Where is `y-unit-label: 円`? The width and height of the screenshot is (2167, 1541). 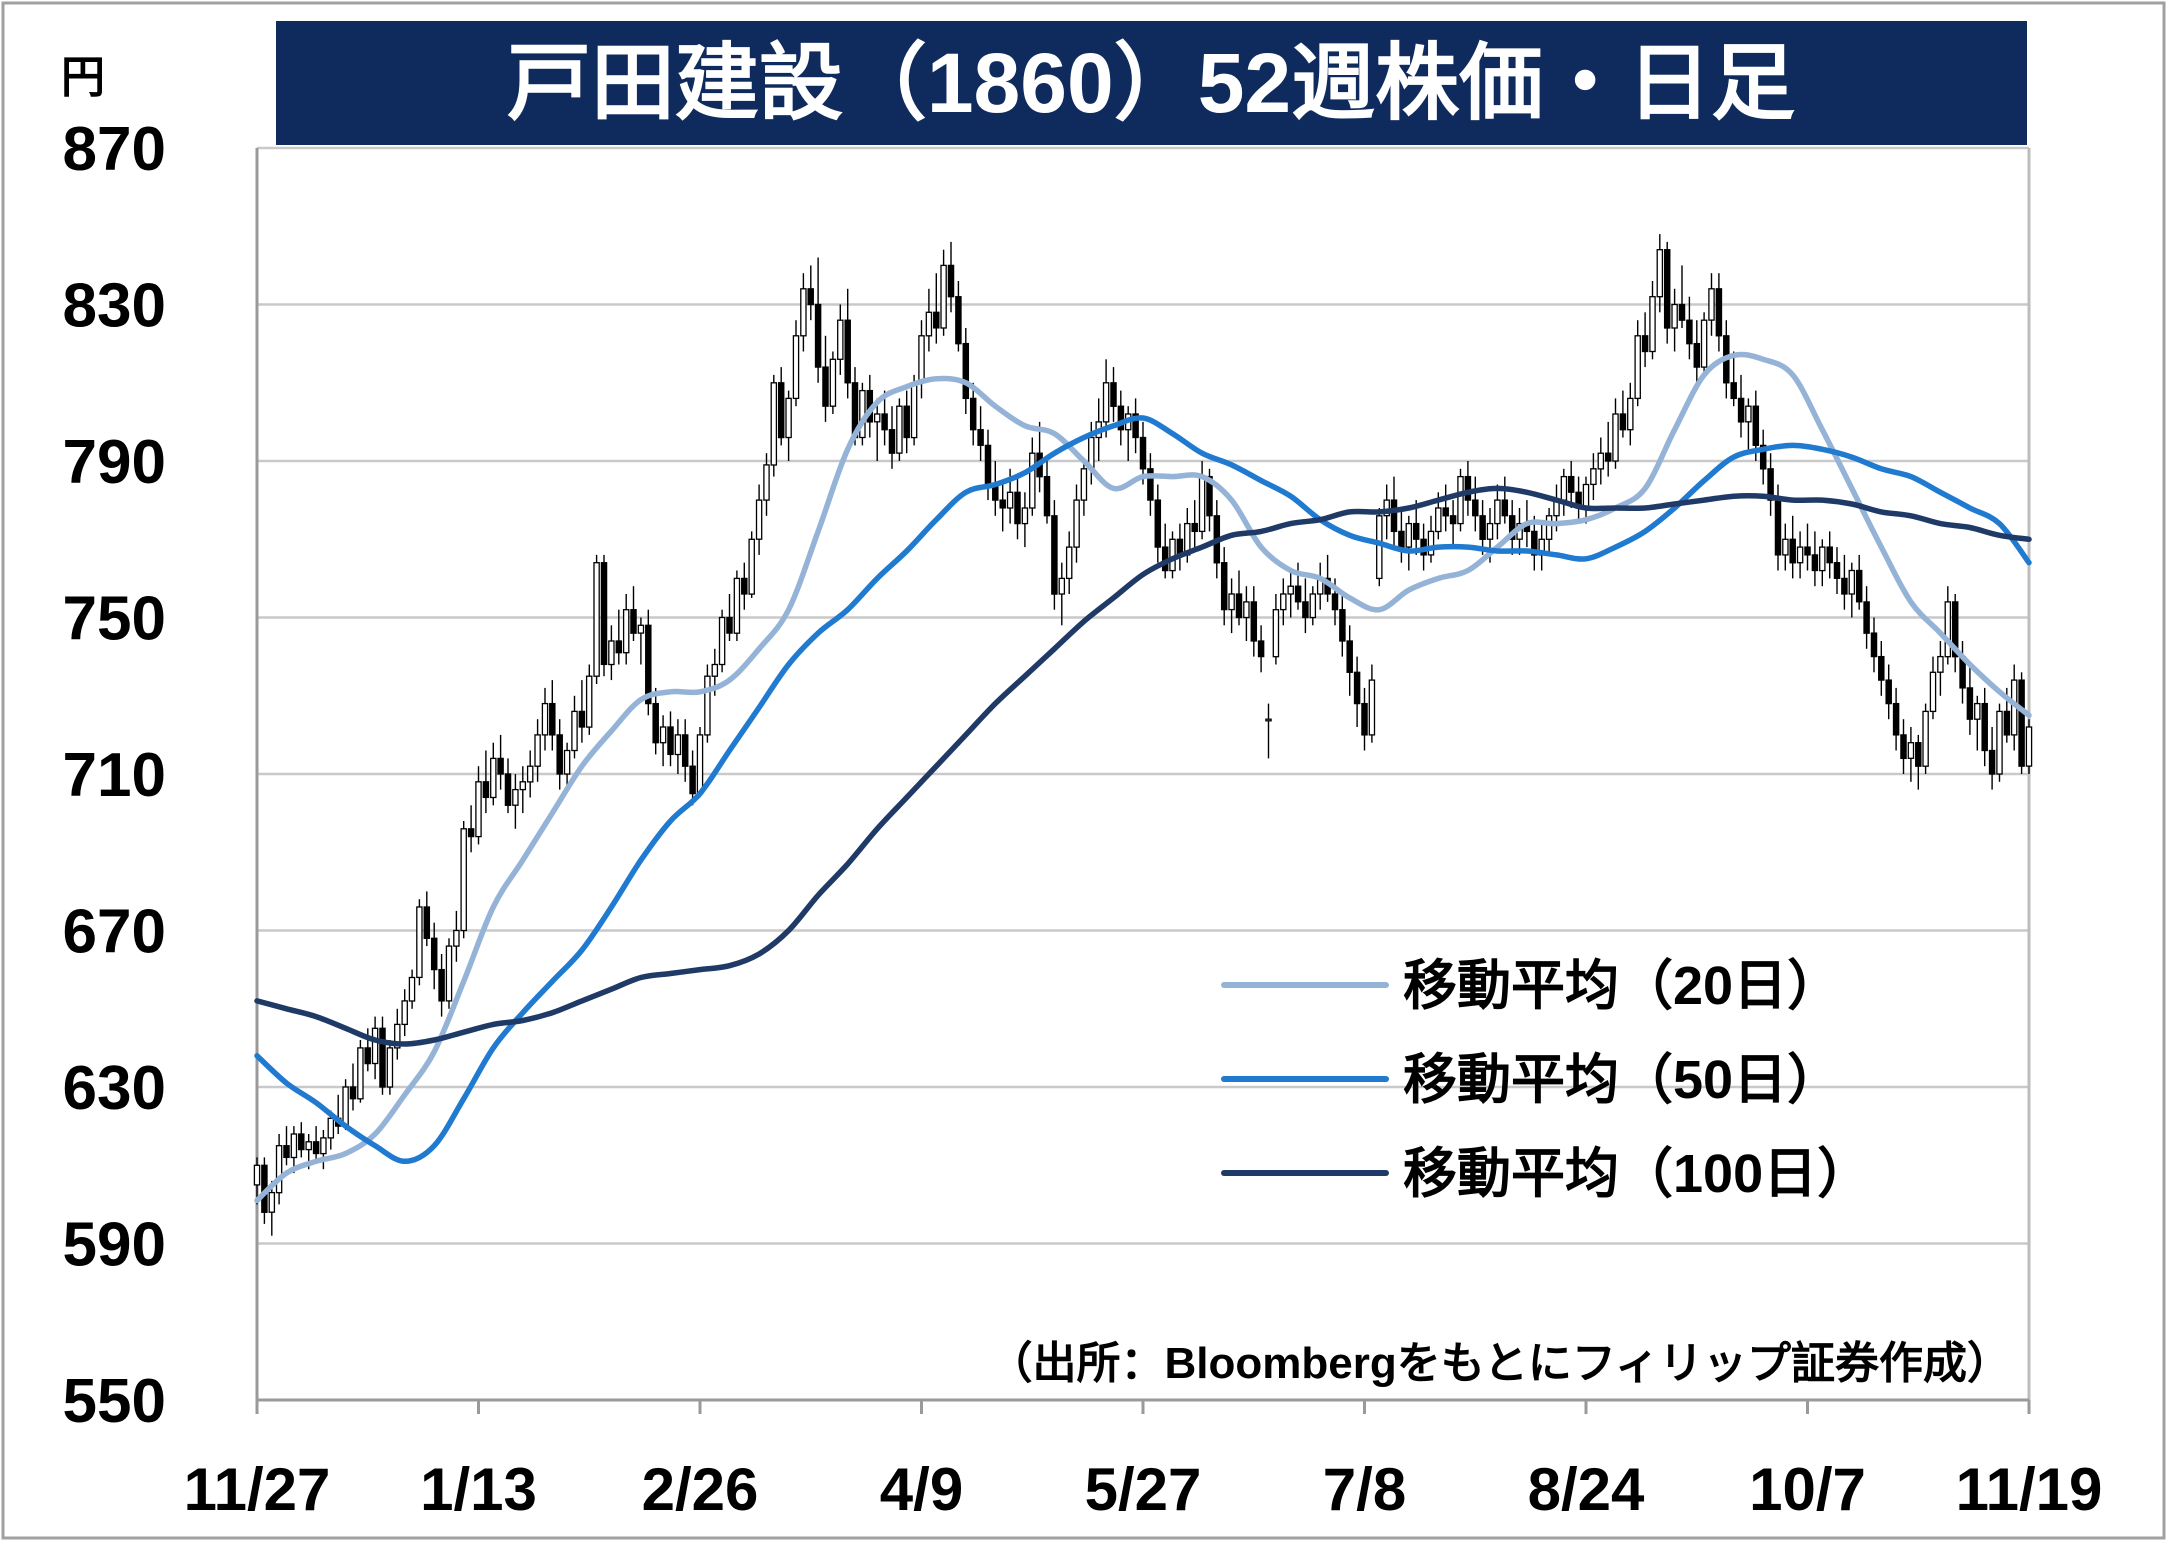
y-unit-label: 円 is located at coordinates (83, 77).